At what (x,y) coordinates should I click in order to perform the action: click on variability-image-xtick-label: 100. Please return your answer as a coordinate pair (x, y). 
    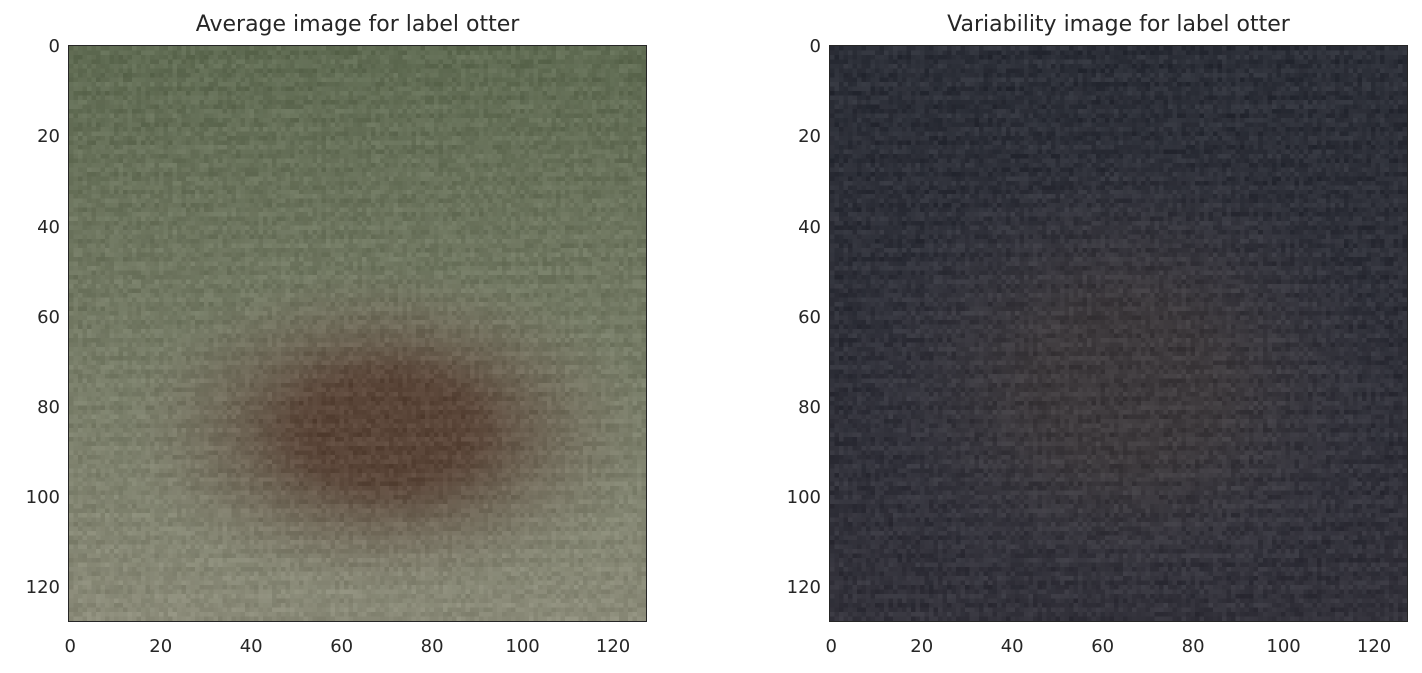
    Looking at the image, I should click on (1283, 646).